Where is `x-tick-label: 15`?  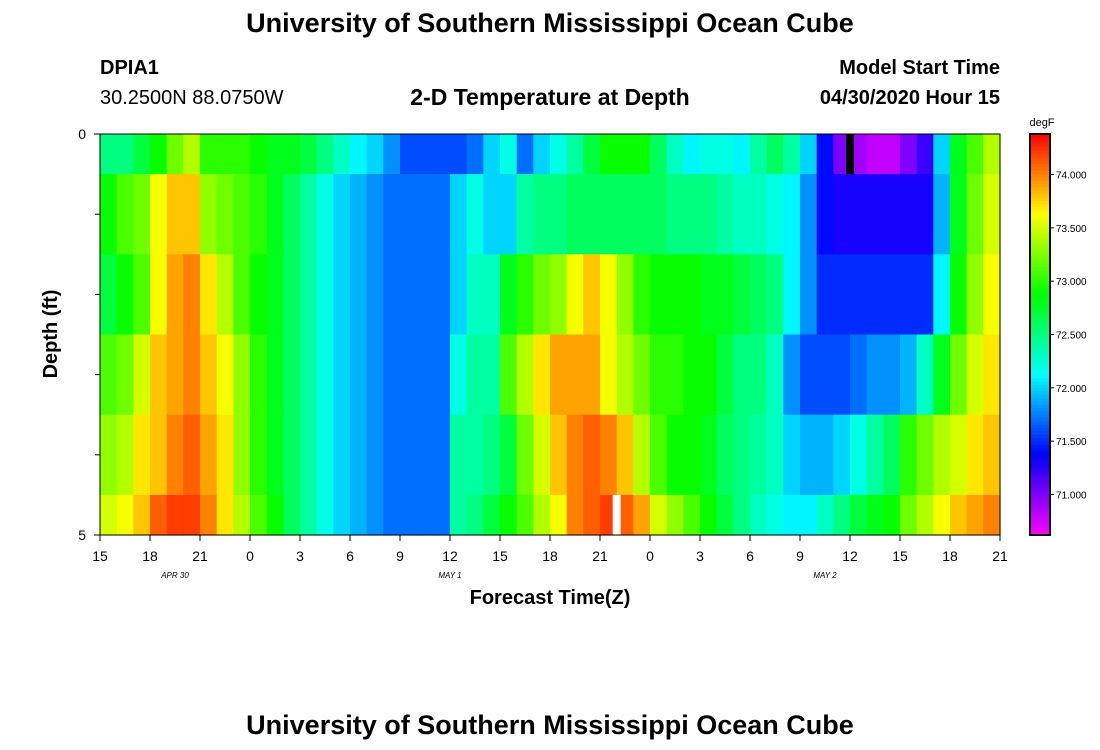 x-tick-label: 15 is located at coordinates (900, 556).